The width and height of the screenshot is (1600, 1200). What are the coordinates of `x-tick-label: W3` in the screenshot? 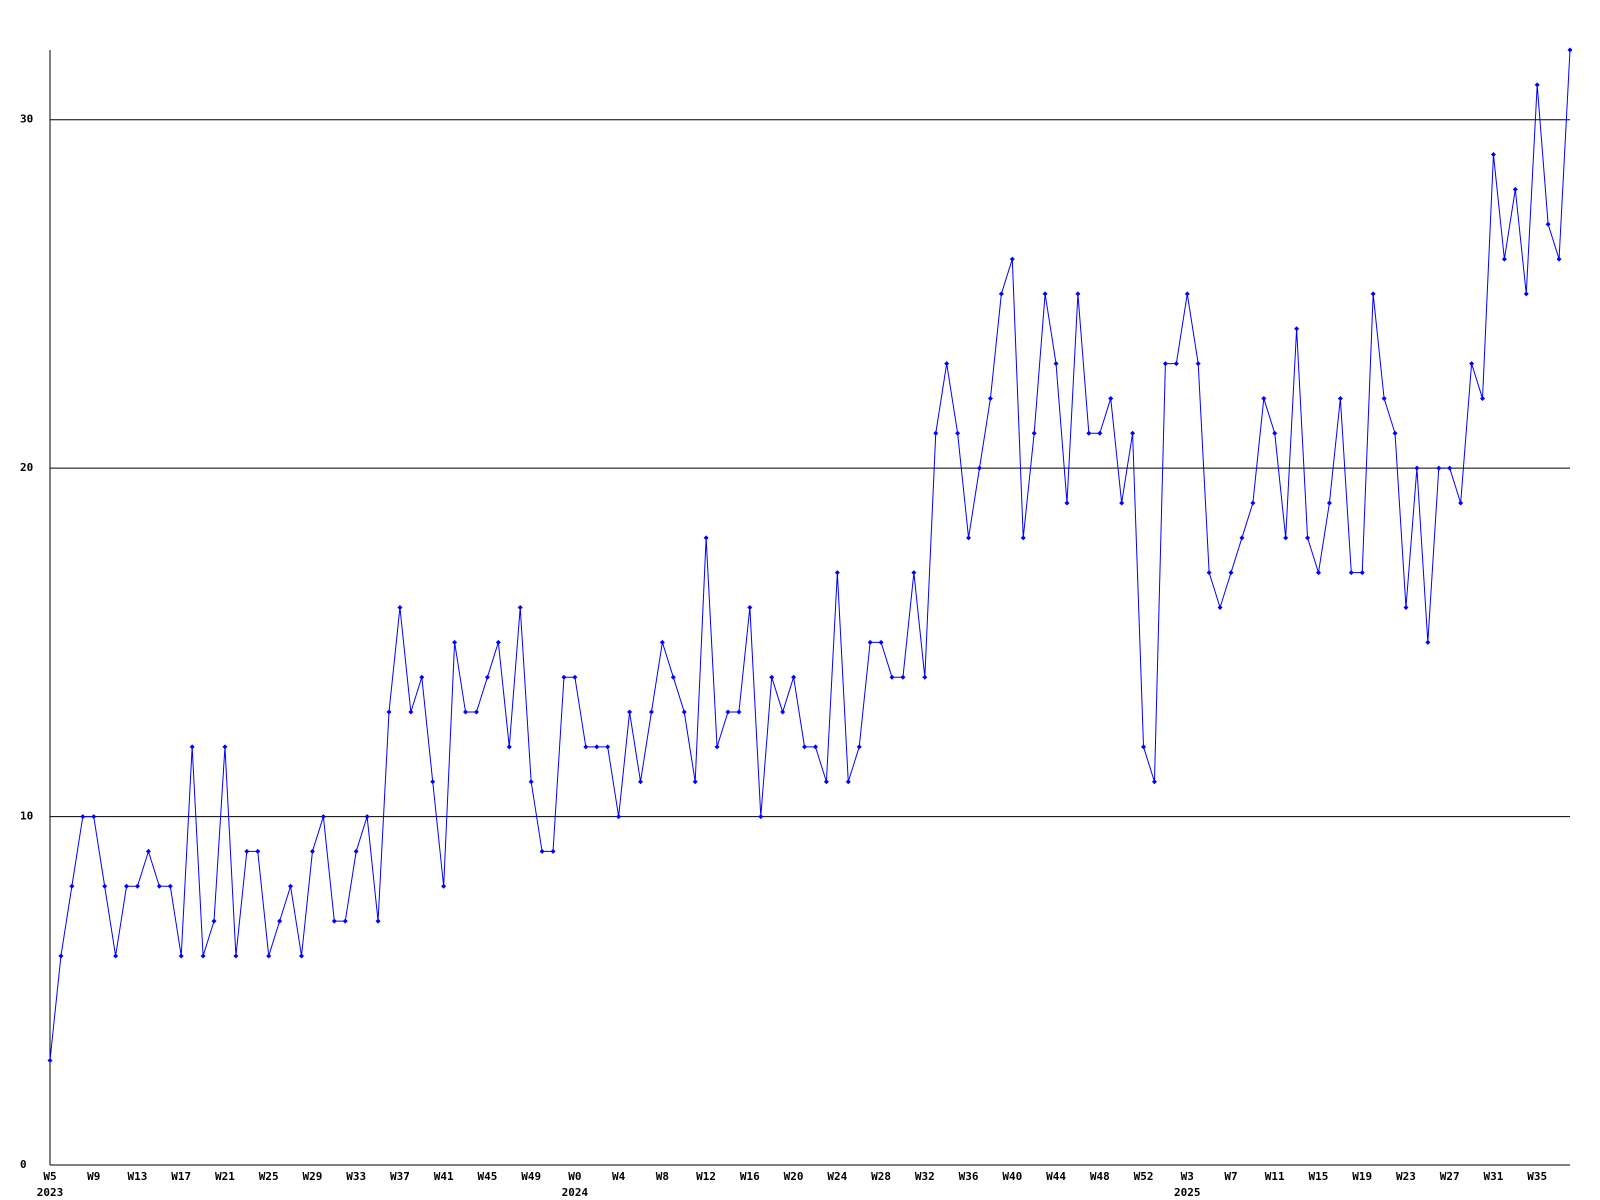 It's located at (1187, 1176).